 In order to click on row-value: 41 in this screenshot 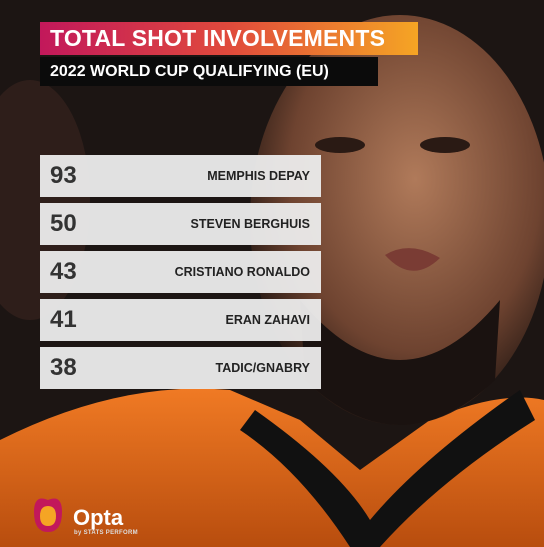, I will do `click(63, 319)`.